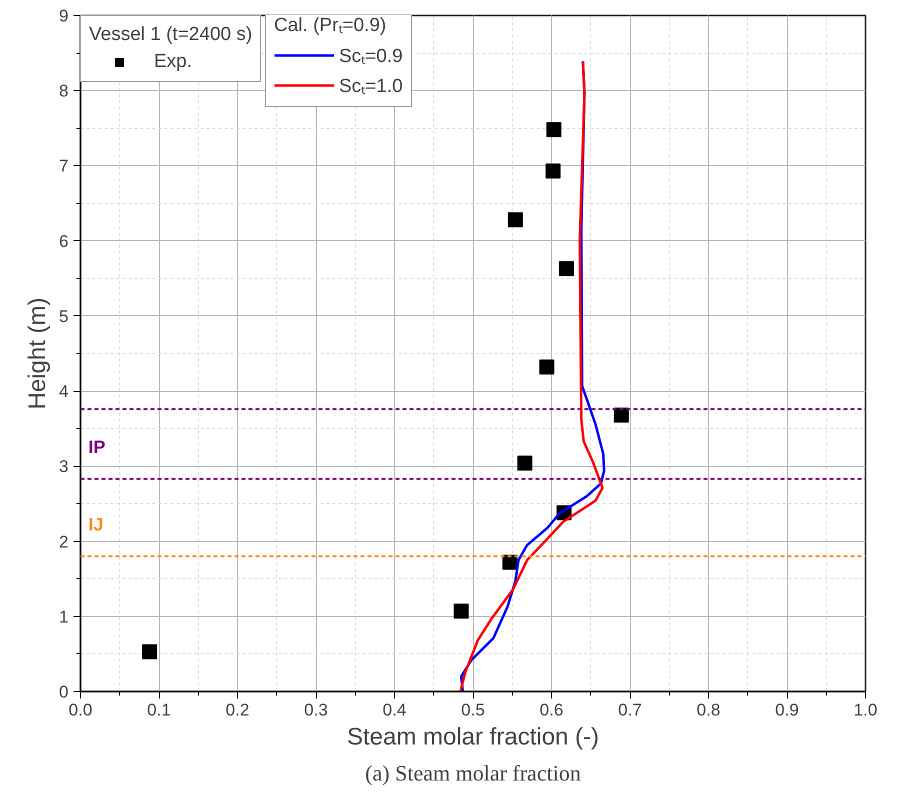  What do you see at coordinates (64, 692) in the screenshot?
I see `y-tick-label: 0` at bounding box center [64, 692].